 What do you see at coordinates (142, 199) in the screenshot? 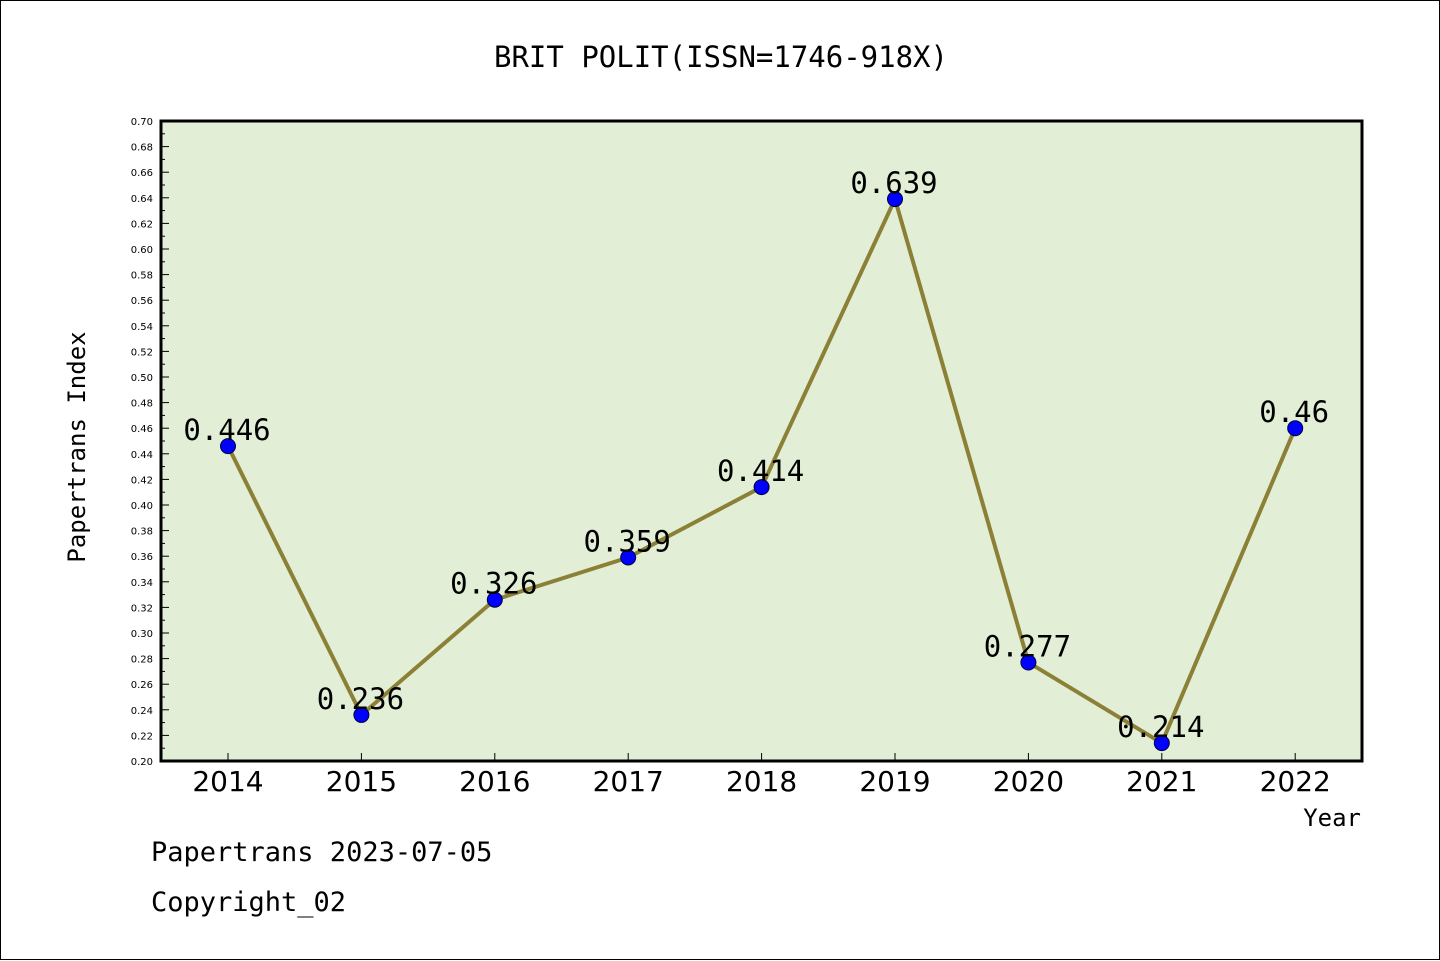
I see `y-tick-label: 0.64` at bounding box center [142, 199].